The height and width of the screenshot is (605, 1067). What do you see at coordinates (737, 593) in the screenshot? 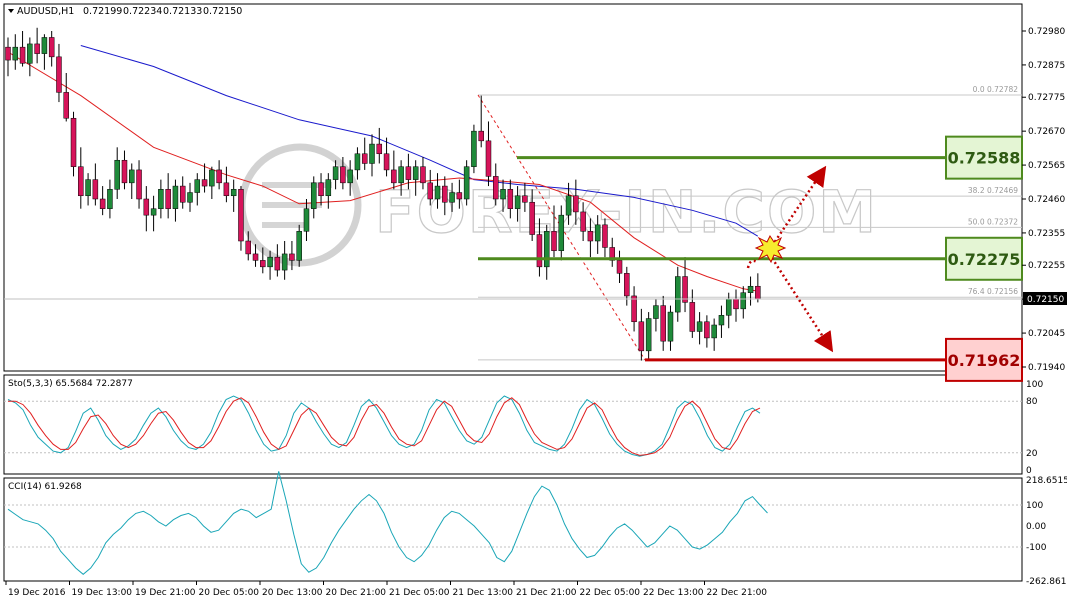
I see `time-tick-label: 22 Dec 21:00` at bounding box center [737, 593].